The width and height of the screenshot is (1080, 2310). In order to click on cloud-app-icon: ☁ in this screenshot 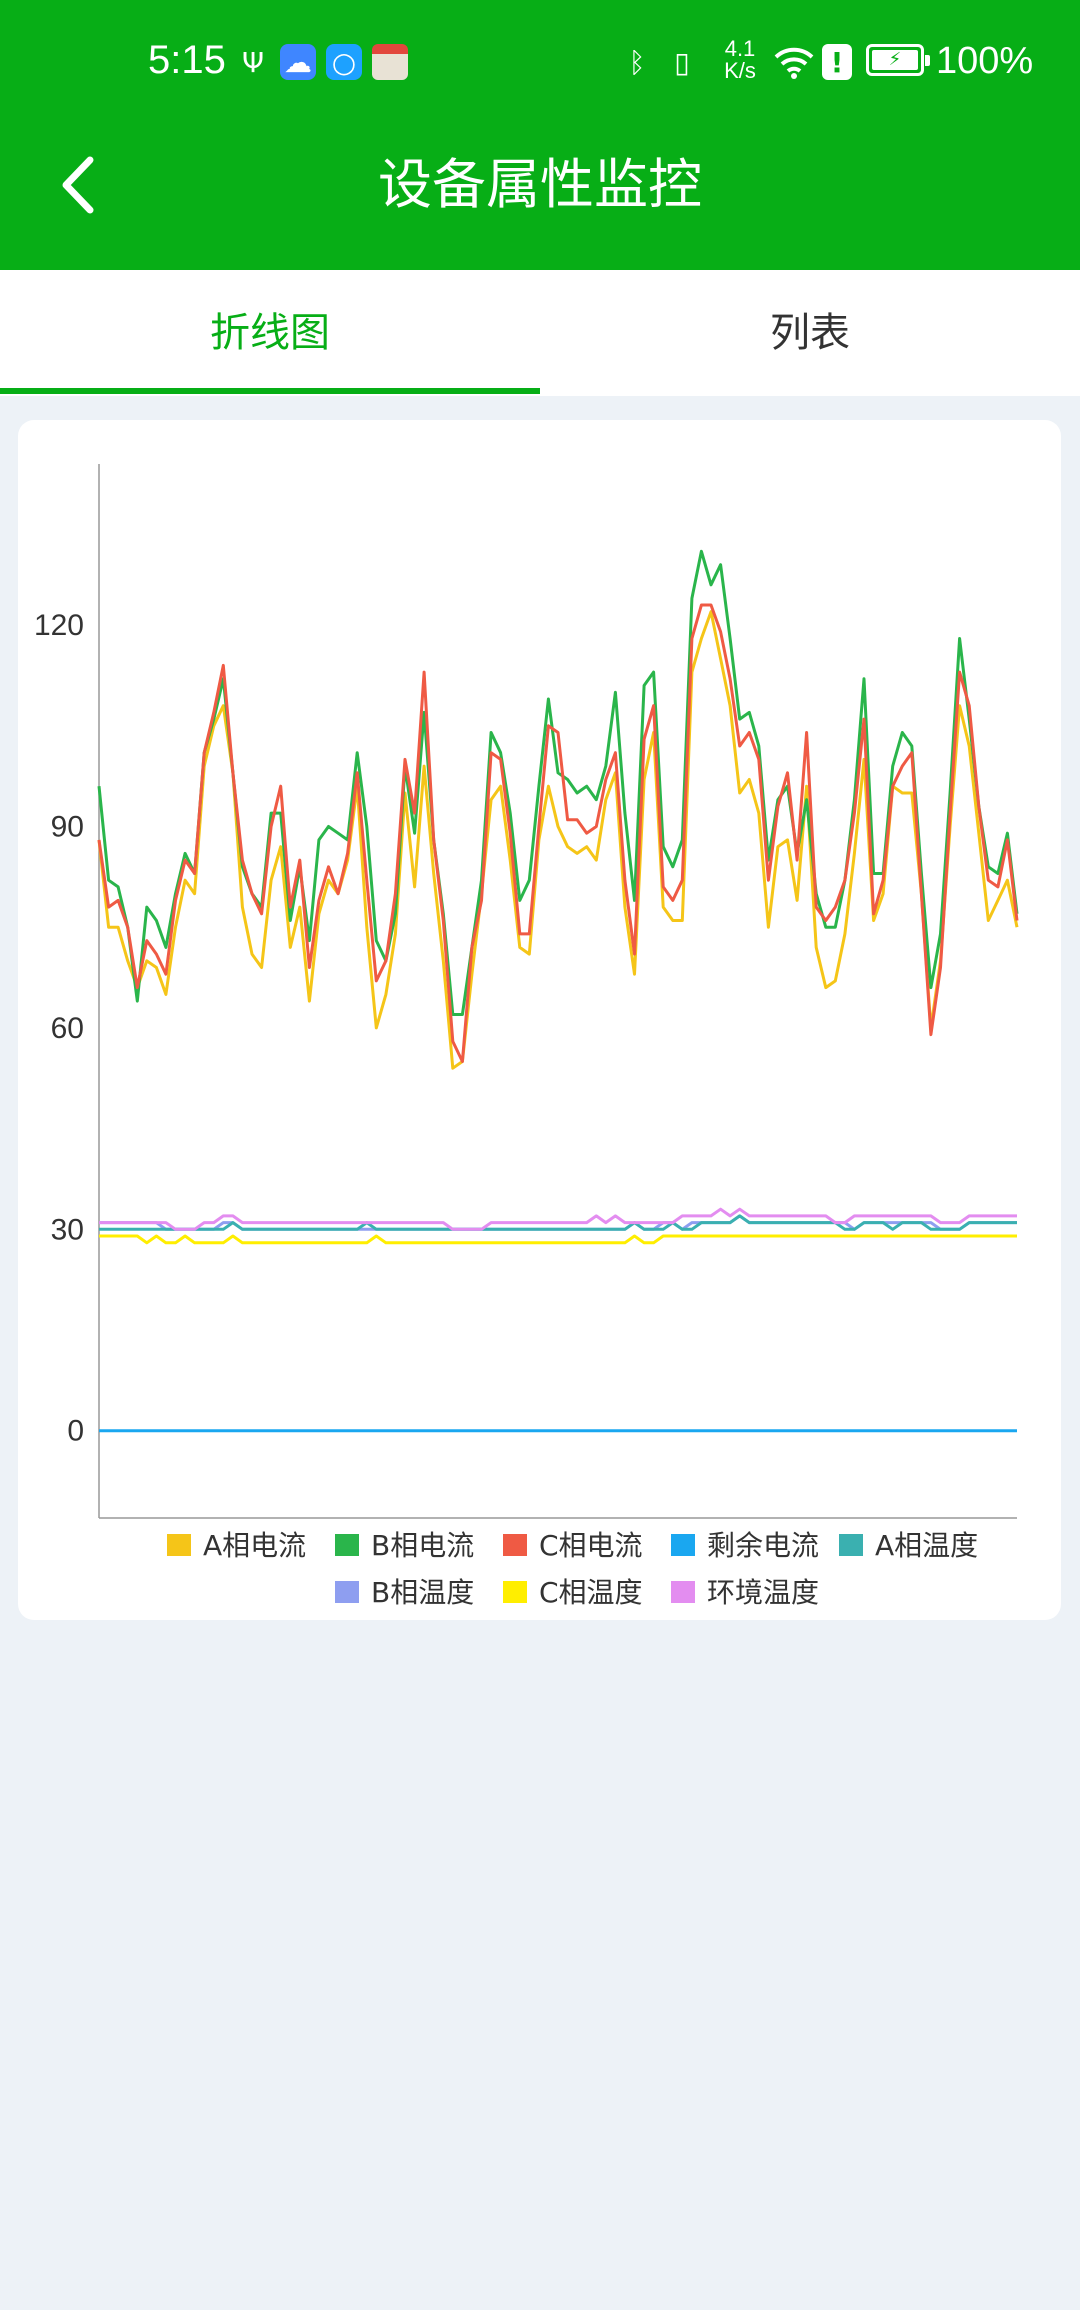, I will do `click(298, 62)`.